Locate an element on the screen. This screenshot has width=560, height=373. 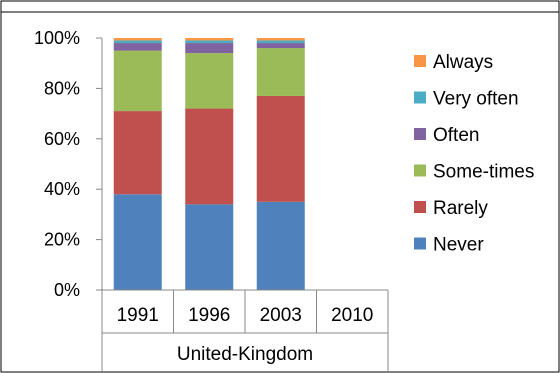
legend-label-often: Often is located at coordinates (456, 135).